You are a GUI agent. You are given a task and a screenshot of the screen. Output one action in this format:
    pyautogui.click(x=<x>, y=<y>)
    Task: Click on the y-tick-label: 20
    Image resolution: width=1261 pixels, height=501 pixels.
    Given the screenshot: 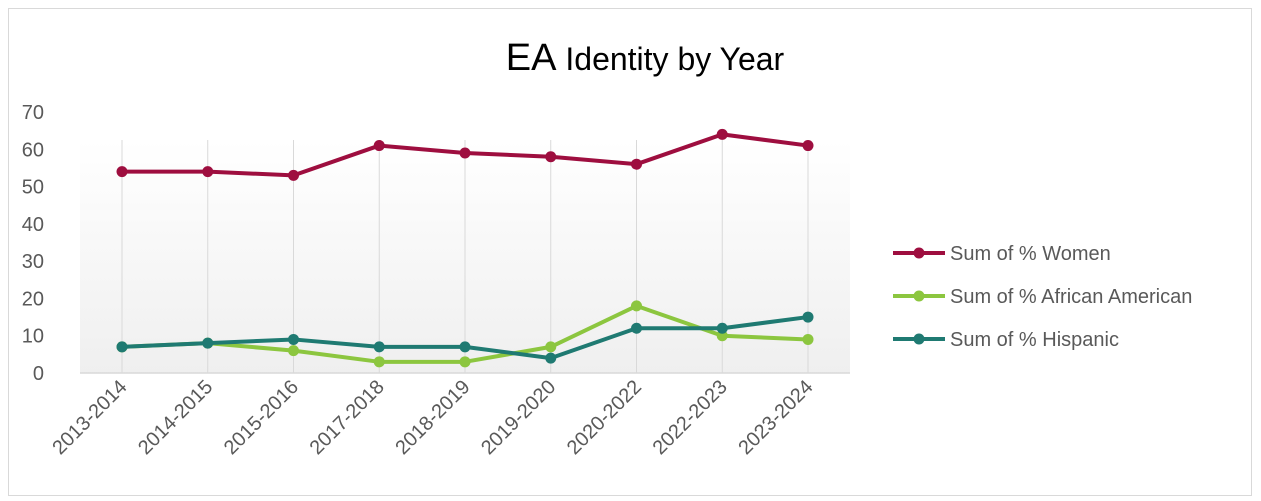 What is the action you would take?
    pyautogui.click(x=33, y=299)
    